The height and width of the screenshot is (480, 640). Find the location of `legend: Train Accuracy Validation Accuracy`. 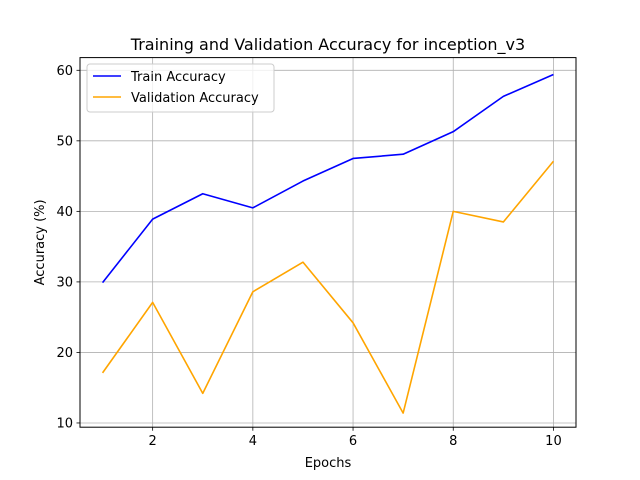

legend: Train Accuracy Validation Accuracy is located at coordinates (180, 88).